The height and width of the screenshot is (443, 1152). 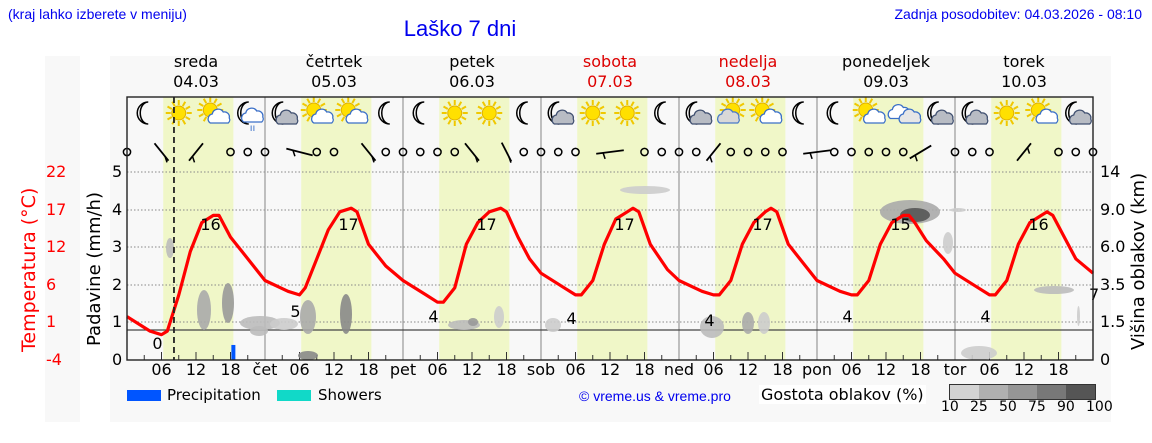 I want to click on region-select-hint: (kraj lahko izberete v meniju), so click(x=97, y=14).